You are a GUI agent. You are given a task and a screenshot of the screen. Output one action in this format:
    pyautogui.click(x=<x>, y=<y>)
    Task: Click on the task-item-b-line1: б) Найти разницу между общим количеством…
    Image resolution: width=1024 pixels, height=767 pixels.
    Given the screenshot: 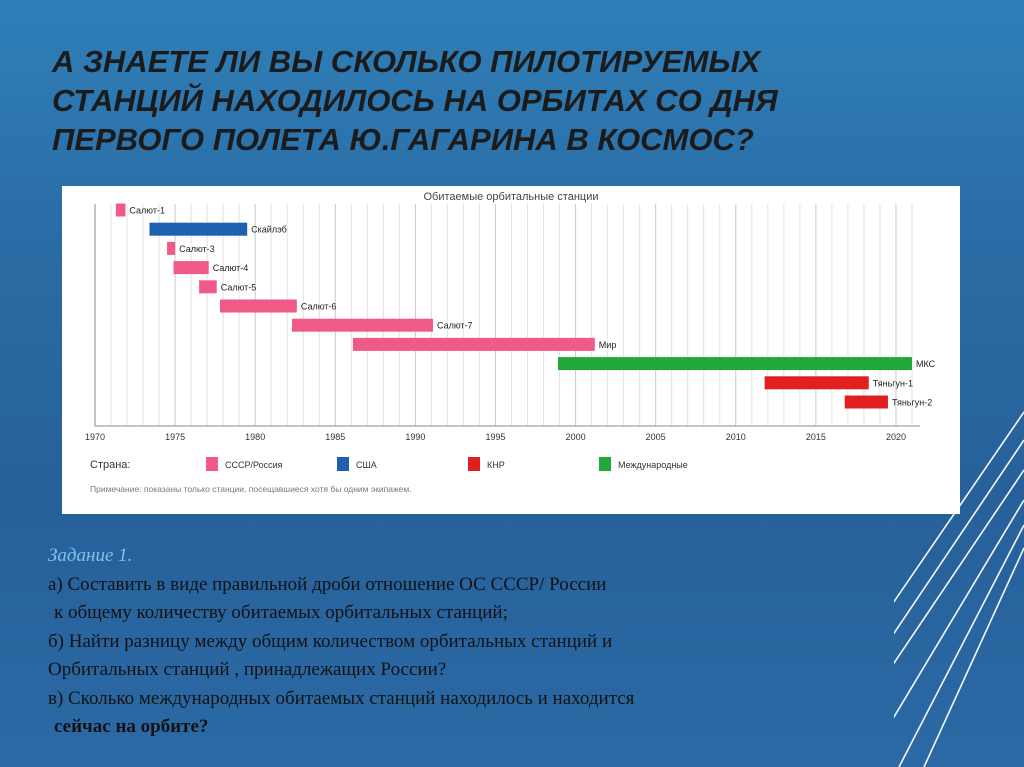 What is the action you would take?
    pyautogui.click(x=330, y=641)
    